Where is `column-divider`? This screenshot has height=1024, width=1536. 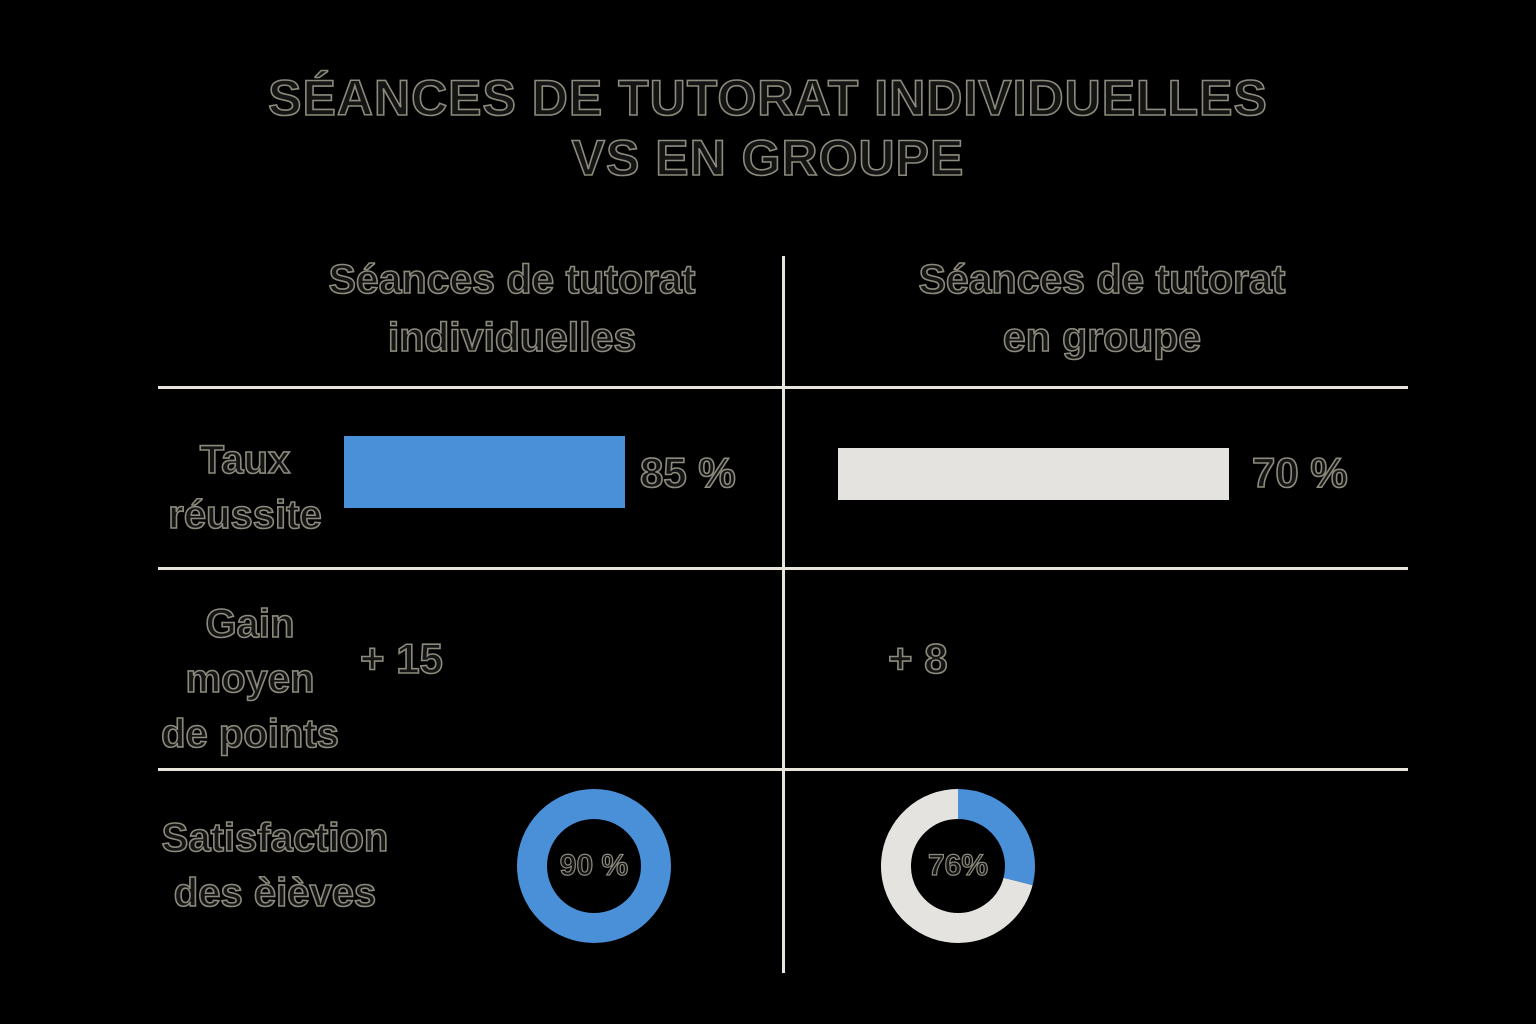
column-divider is located at coordinates (783, 614).